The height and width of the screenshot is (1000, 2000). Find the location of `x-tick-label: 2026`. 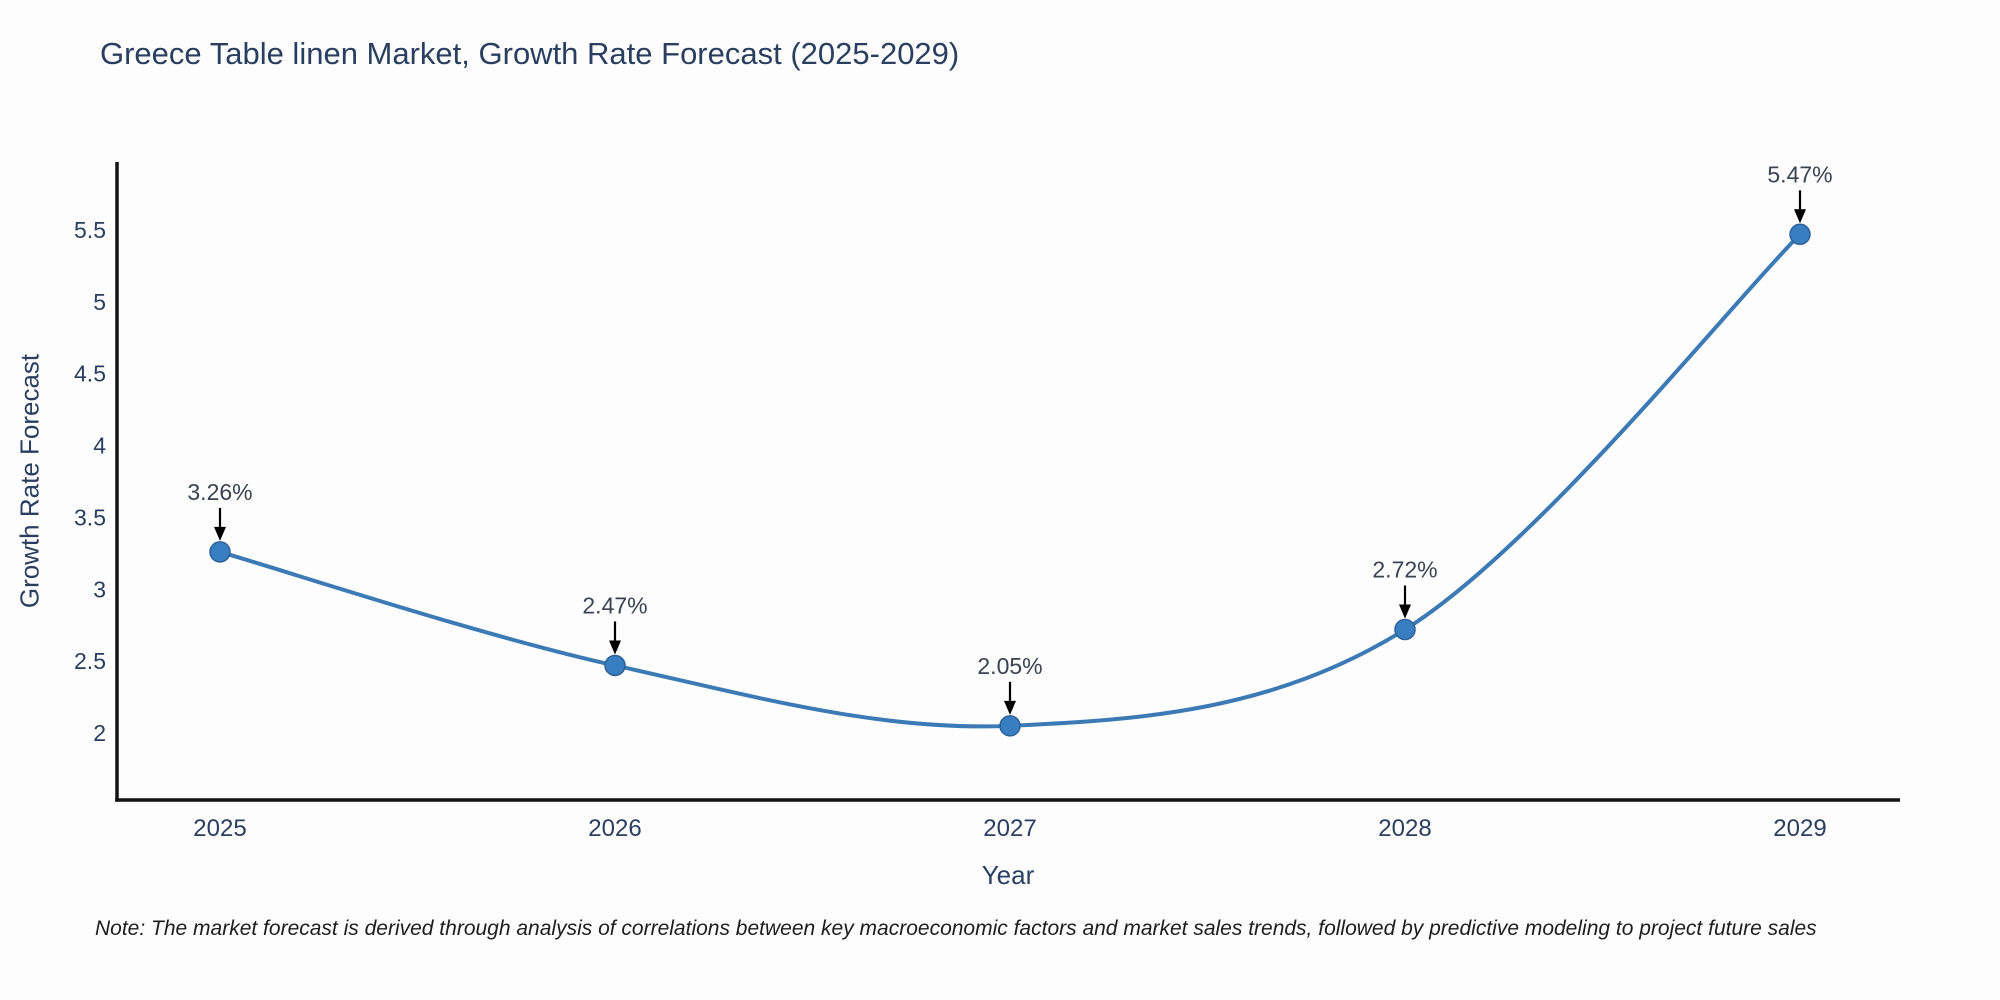

x-tick-label: 2026 is located at coordinates (614, 828).